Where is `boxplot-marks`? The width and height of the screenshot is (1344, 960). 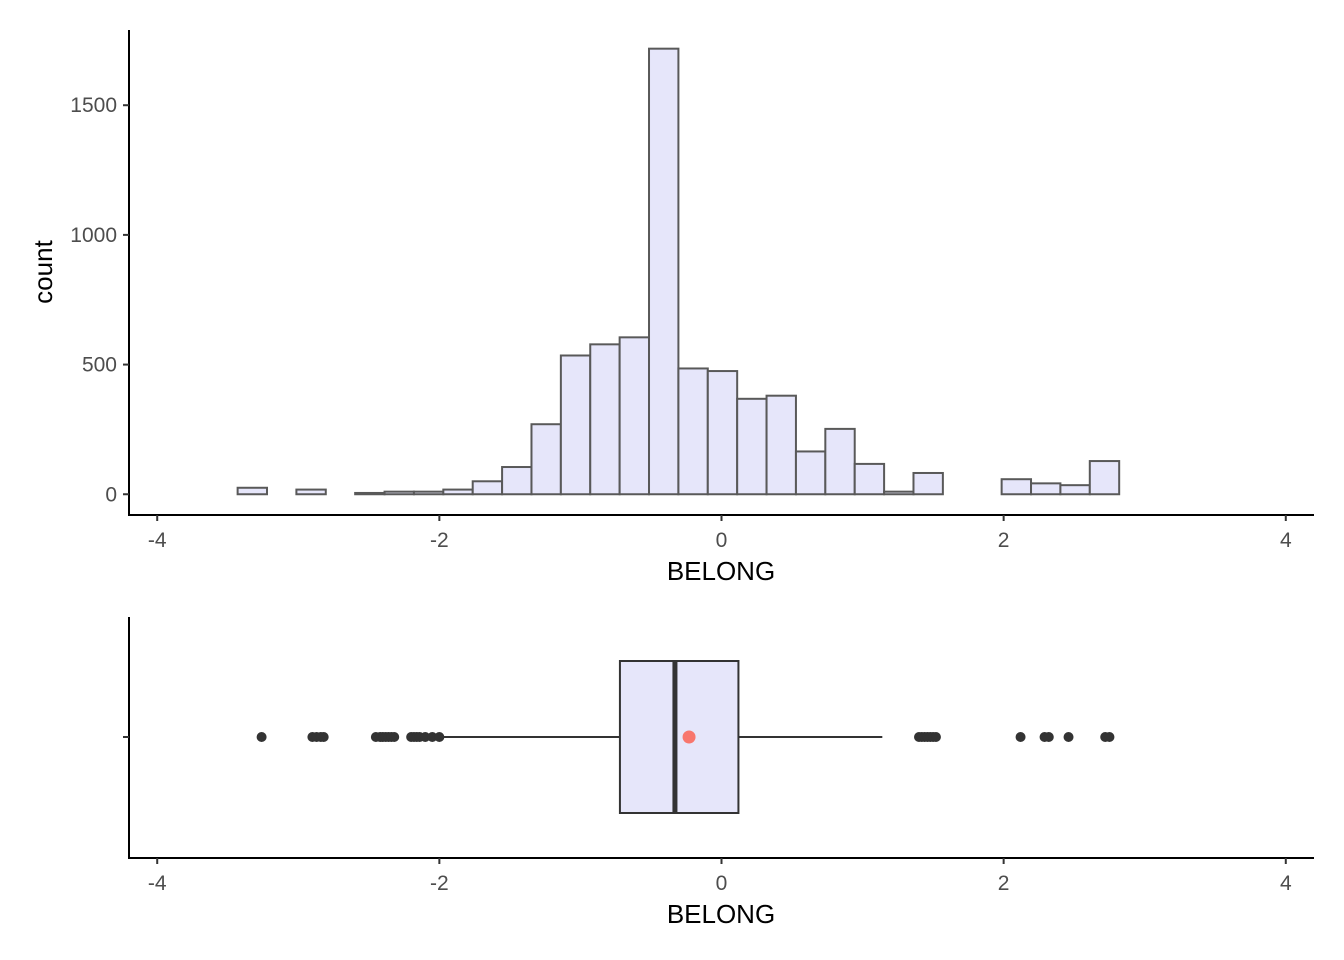
boxplot-marks is located at coordinates (685, 737).